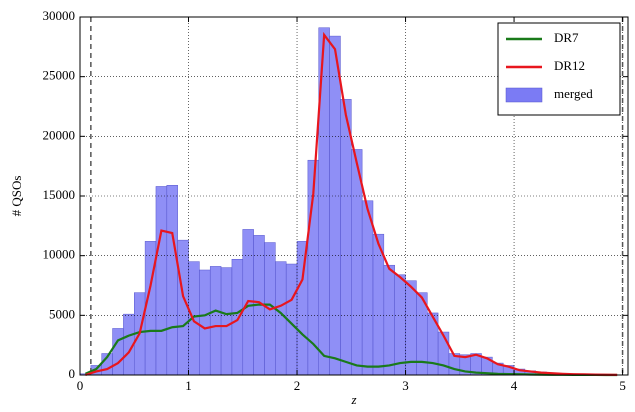 Image resolution: width=635 pixels, height=412 pixels. I want to click on y-tick-label: 5000, so click(62, 313).